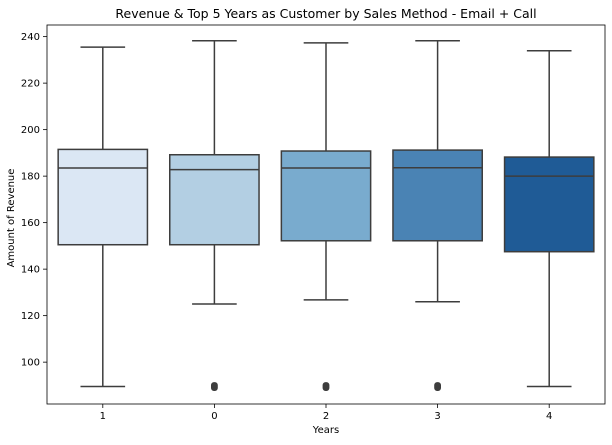 The height and width of the screenshot is (445, 612). What do you see at coordinates (30, 270) in the screenshot?
I see `y-tick-label: 140` at bounding box center [30, 270].